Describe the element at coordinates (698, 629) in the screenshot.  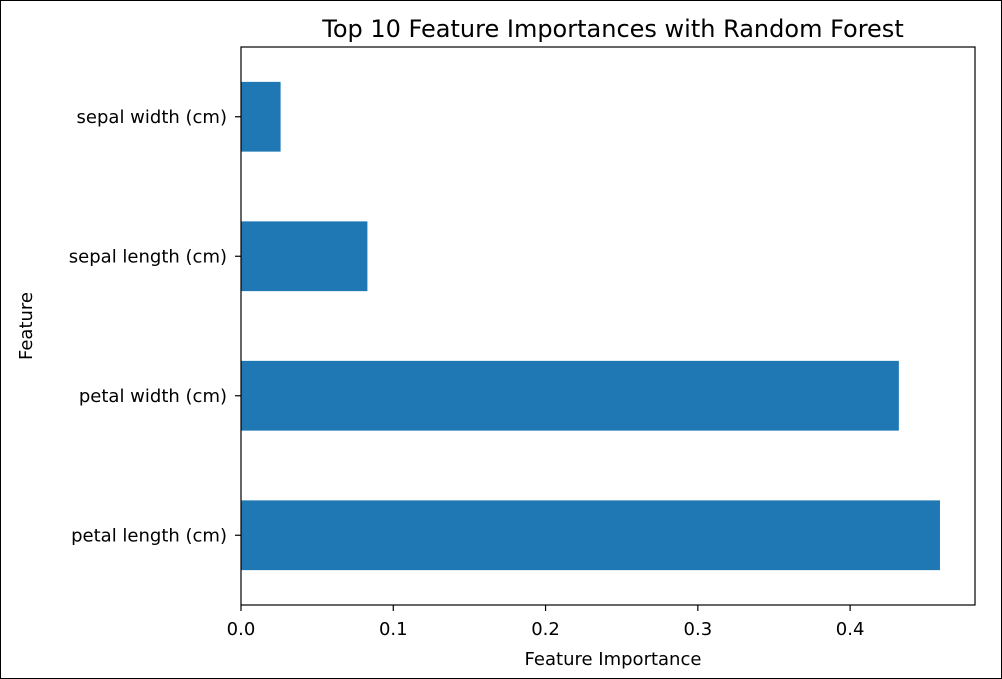
I see `x-tick-label: 0.3` at that location.